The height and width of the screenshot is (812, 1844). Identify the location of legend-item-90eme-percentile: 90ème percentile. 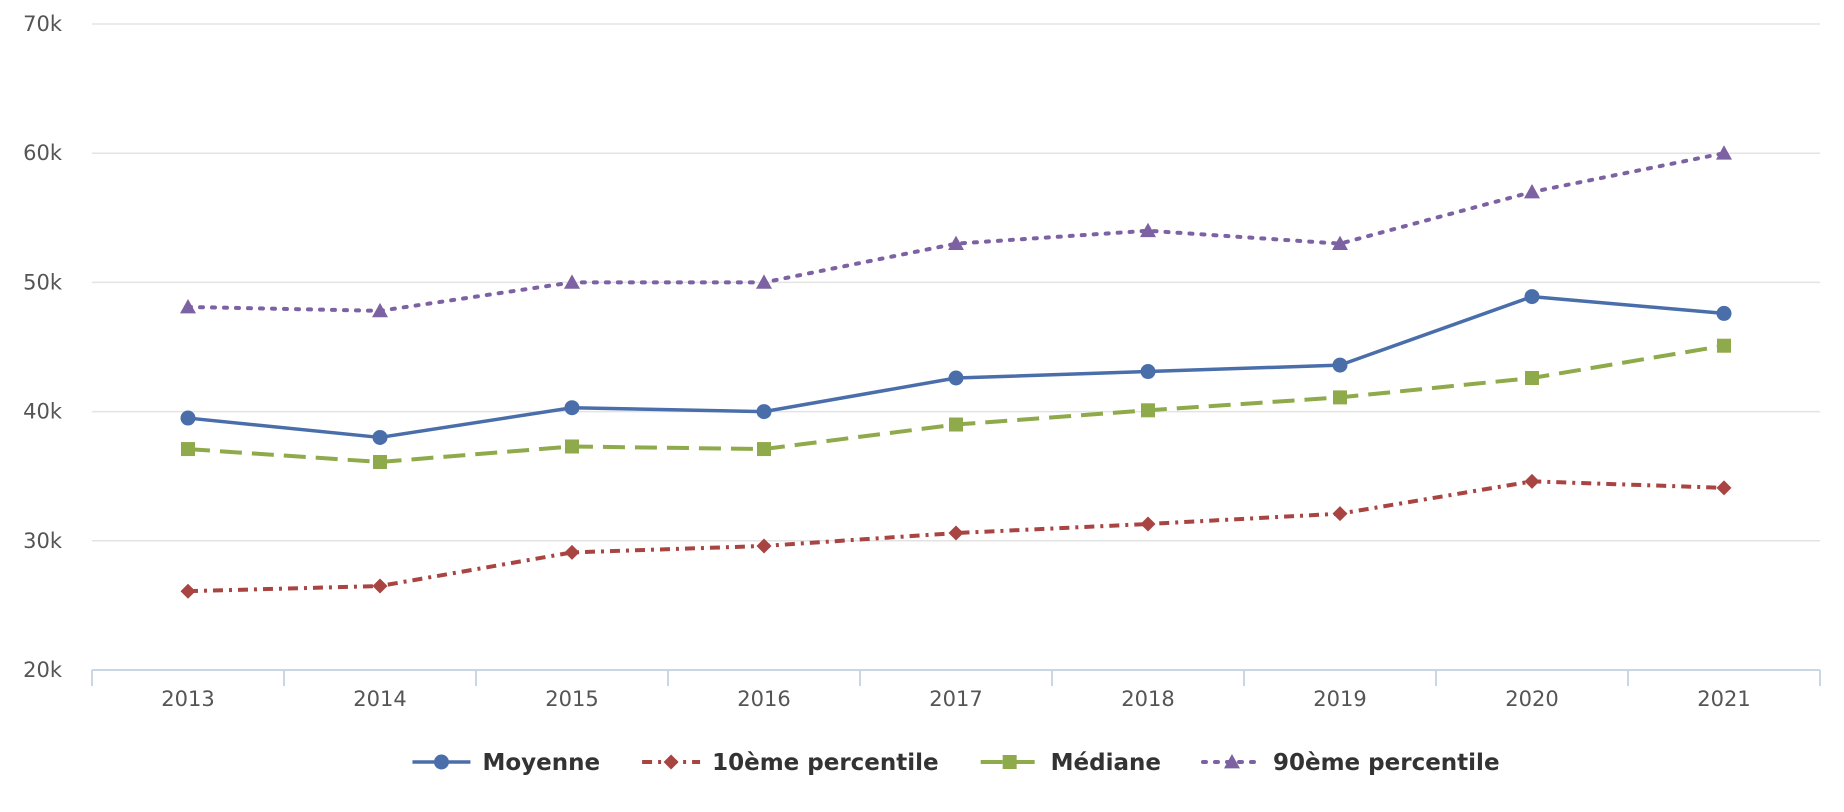
(1350, 763).